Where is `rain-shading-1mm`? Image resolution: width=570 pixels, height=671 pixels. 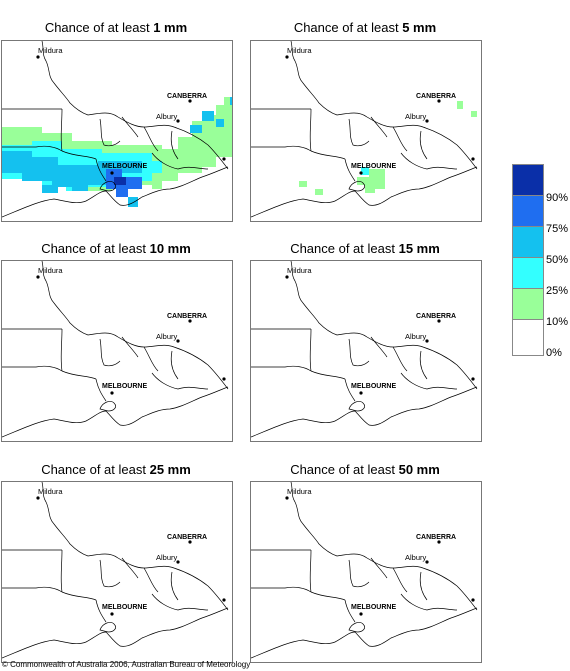 rain-shading-1mm is located at coordinates (117, 152).